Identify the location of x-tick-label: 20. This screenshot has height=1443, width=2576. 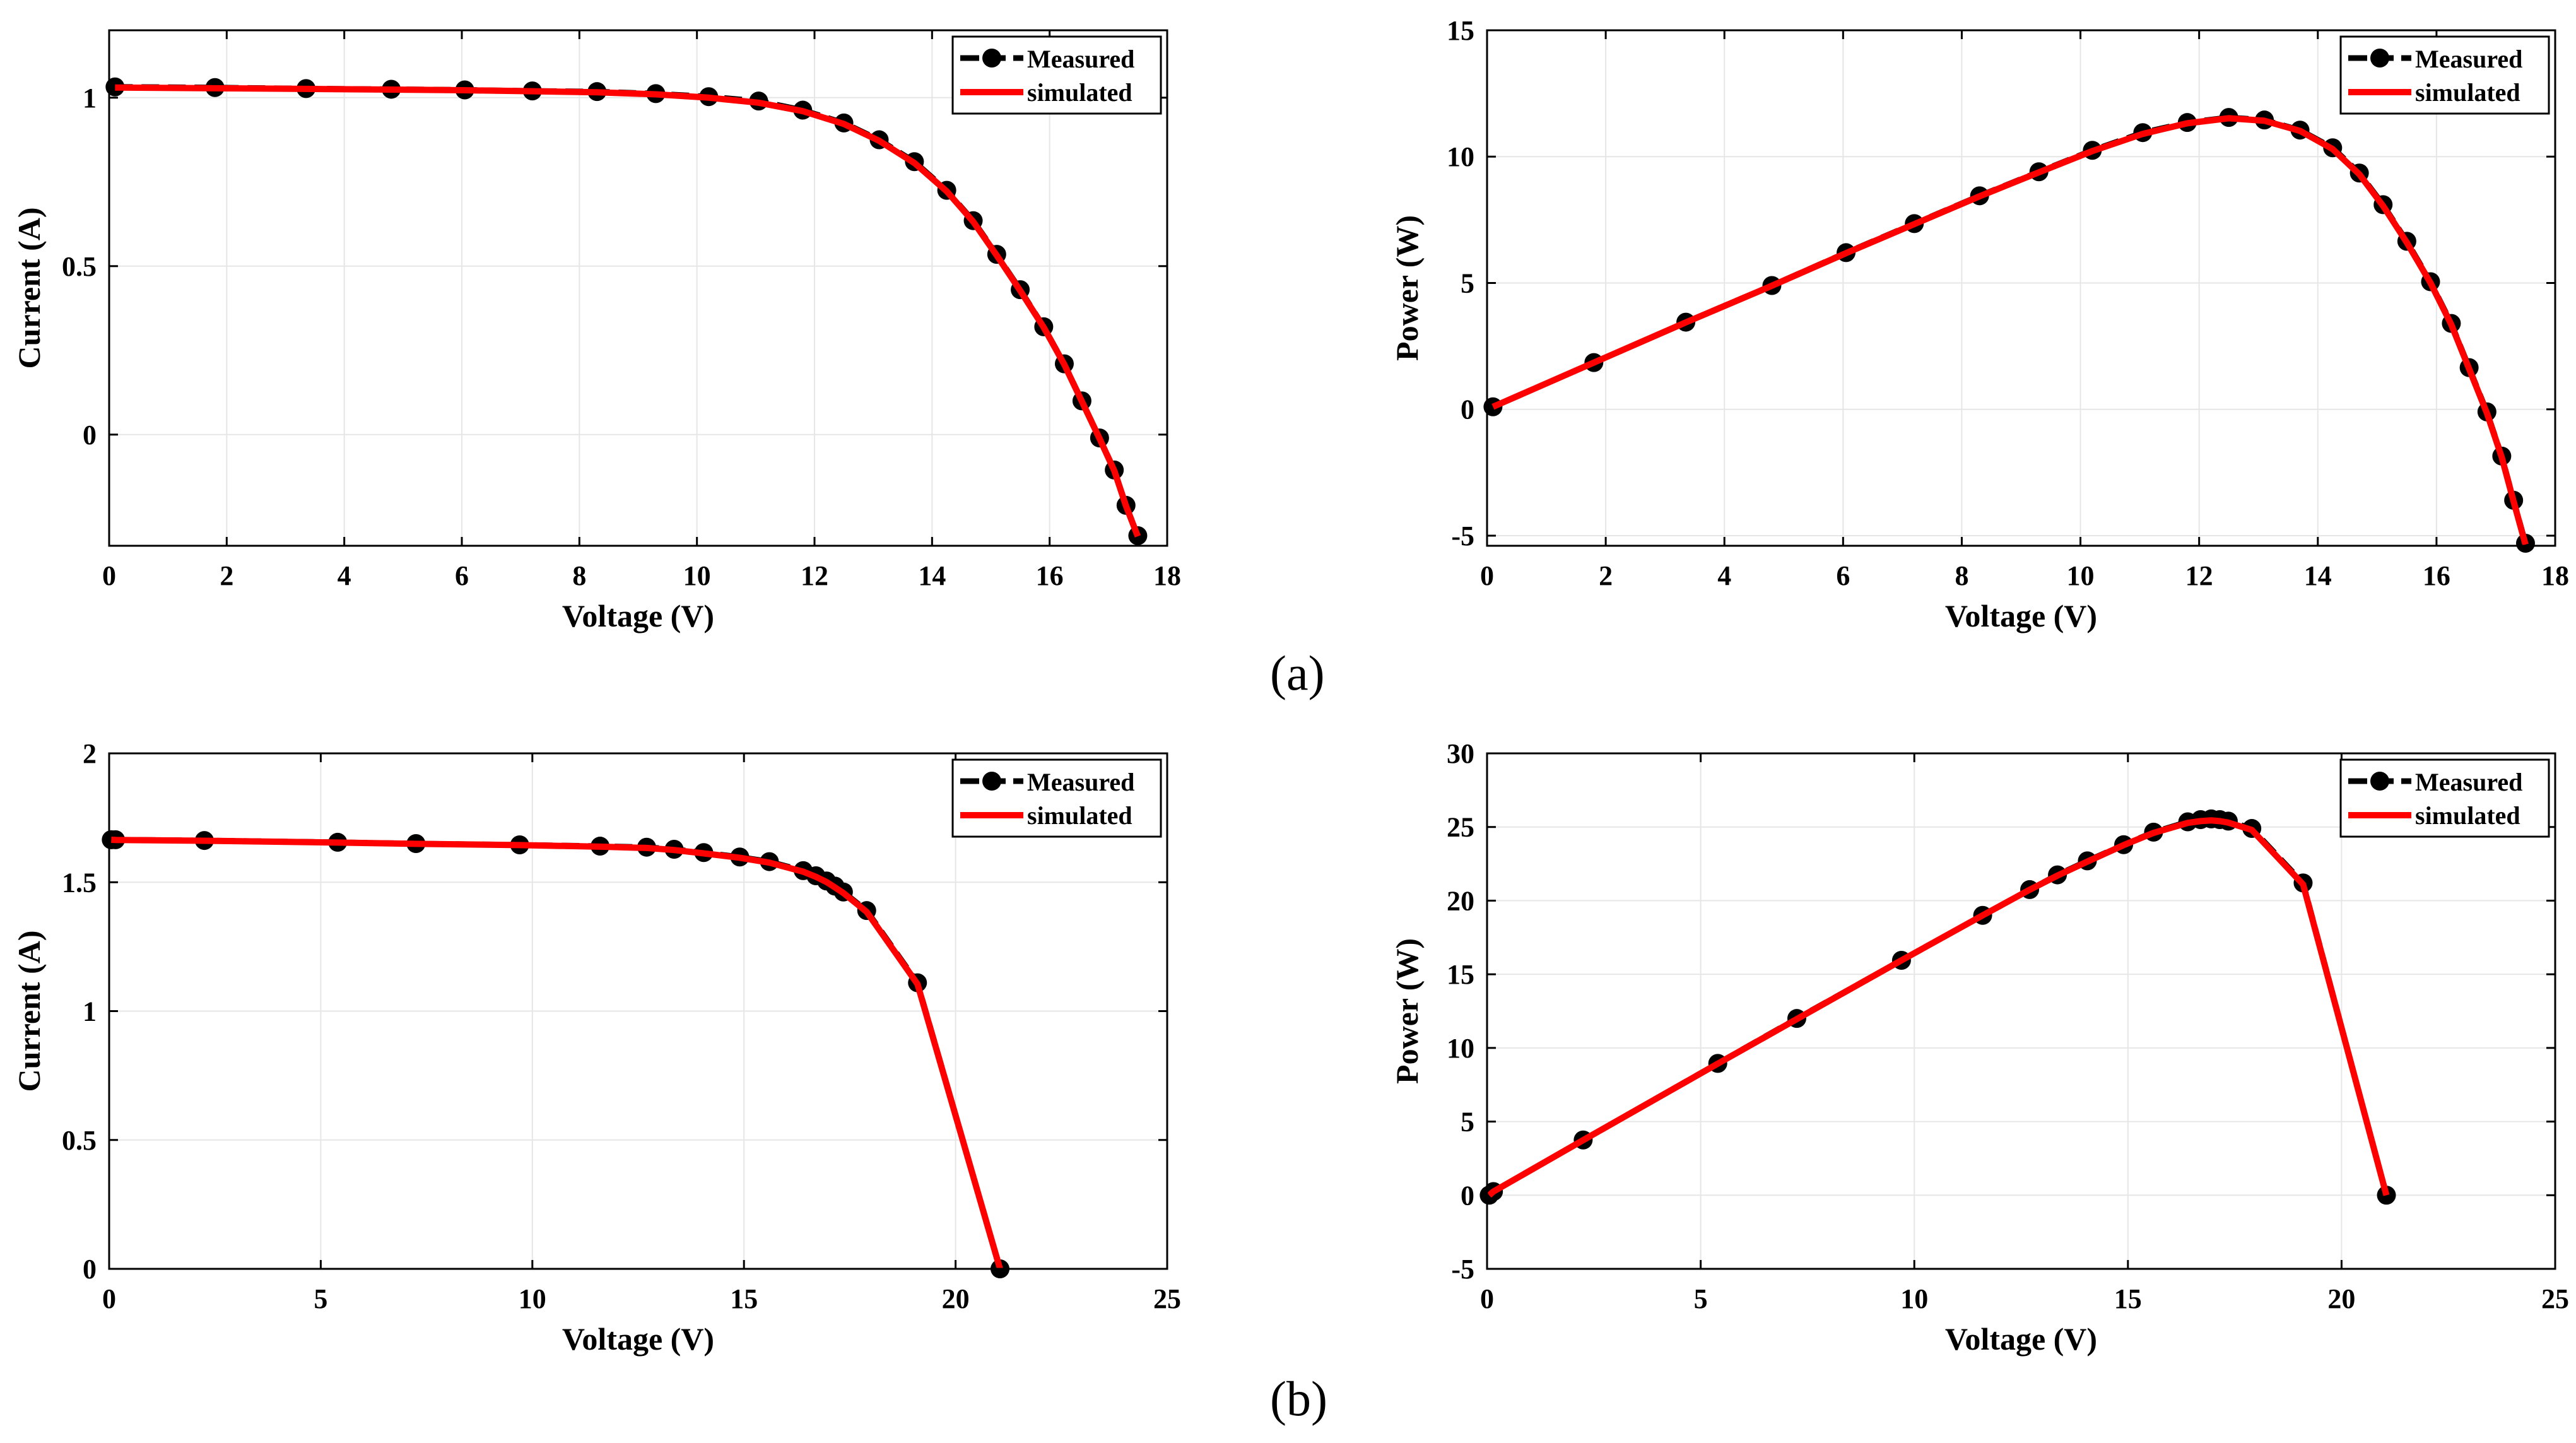
(956, 1299).